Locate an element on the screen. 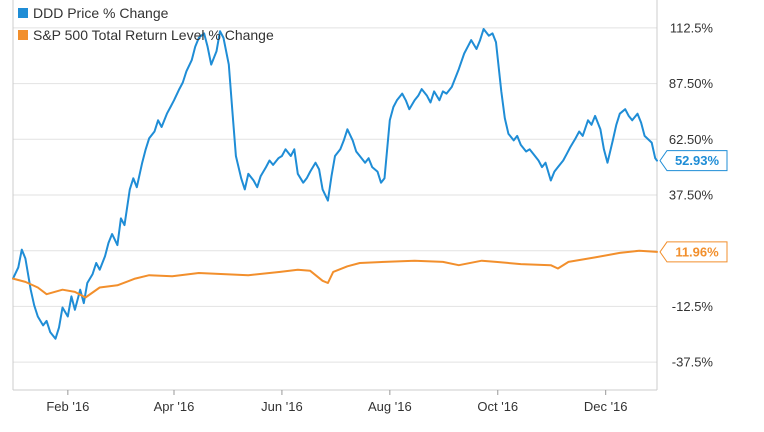  x-tick-label: Aug '16 is located at coordinates (390, 406).